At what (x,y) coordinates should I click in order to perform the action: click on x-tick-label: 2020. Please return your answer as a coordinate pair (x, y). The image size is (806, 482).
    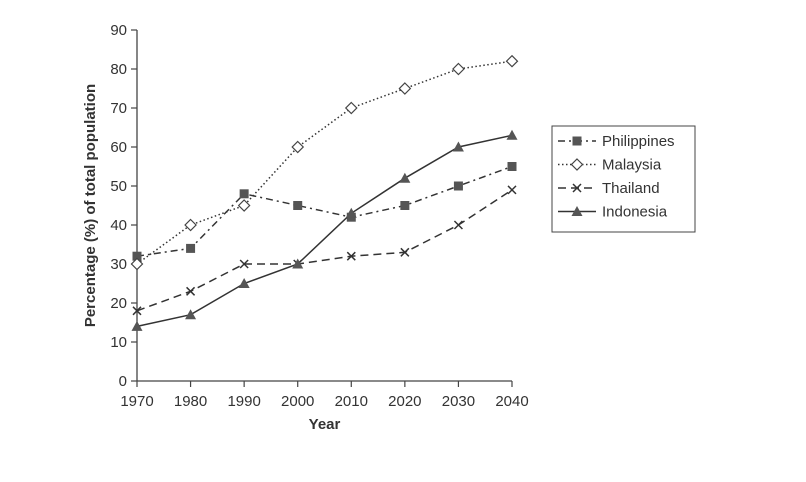
    Looking at the image, I should click on (404, 401).